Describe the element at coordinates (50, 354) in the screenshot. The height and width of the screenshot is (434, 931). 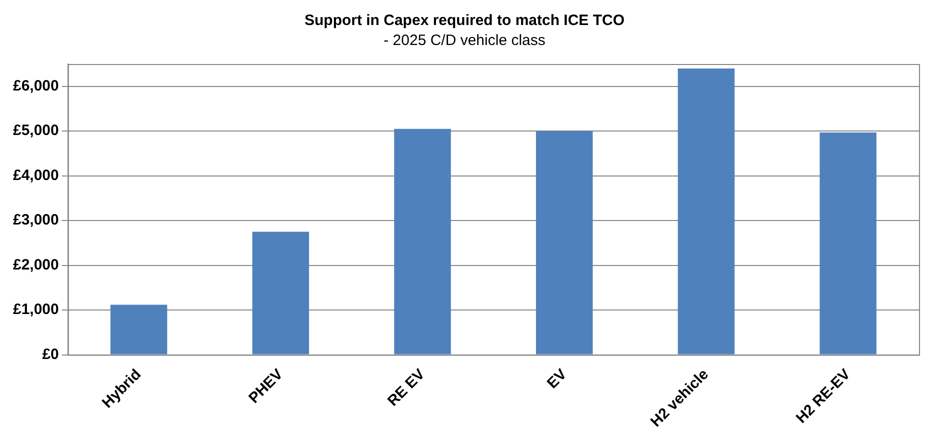
I see `y-tick-label: £0` at that location.